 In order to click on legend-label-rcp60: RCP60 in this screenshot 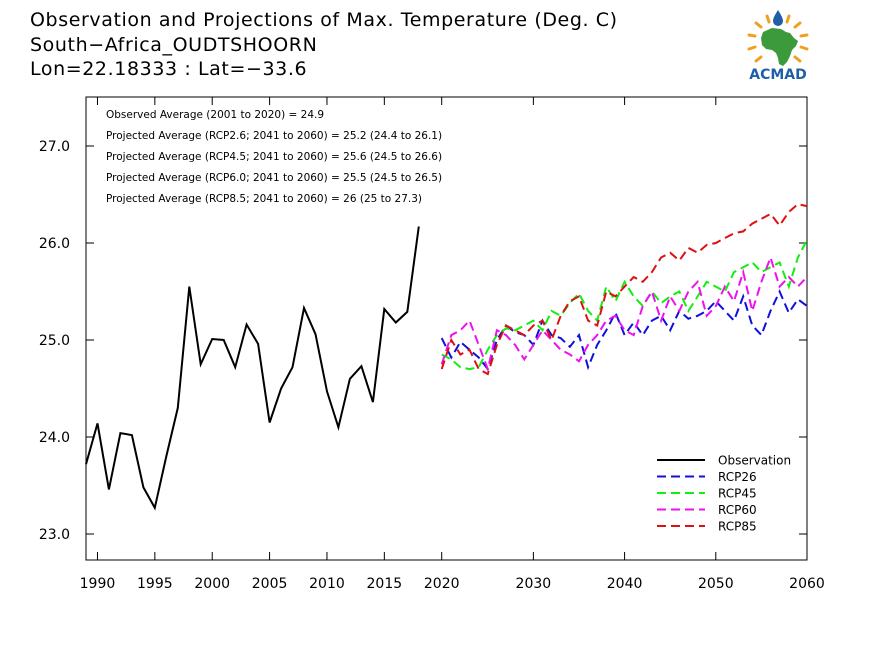, I will do `click(737, 510)`.